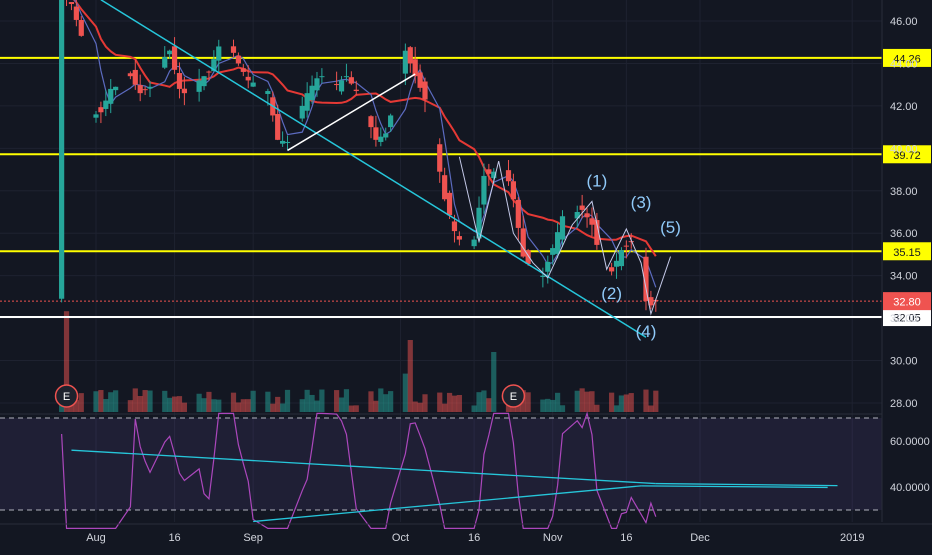  I want to click on trend-line, so click(351, 112).